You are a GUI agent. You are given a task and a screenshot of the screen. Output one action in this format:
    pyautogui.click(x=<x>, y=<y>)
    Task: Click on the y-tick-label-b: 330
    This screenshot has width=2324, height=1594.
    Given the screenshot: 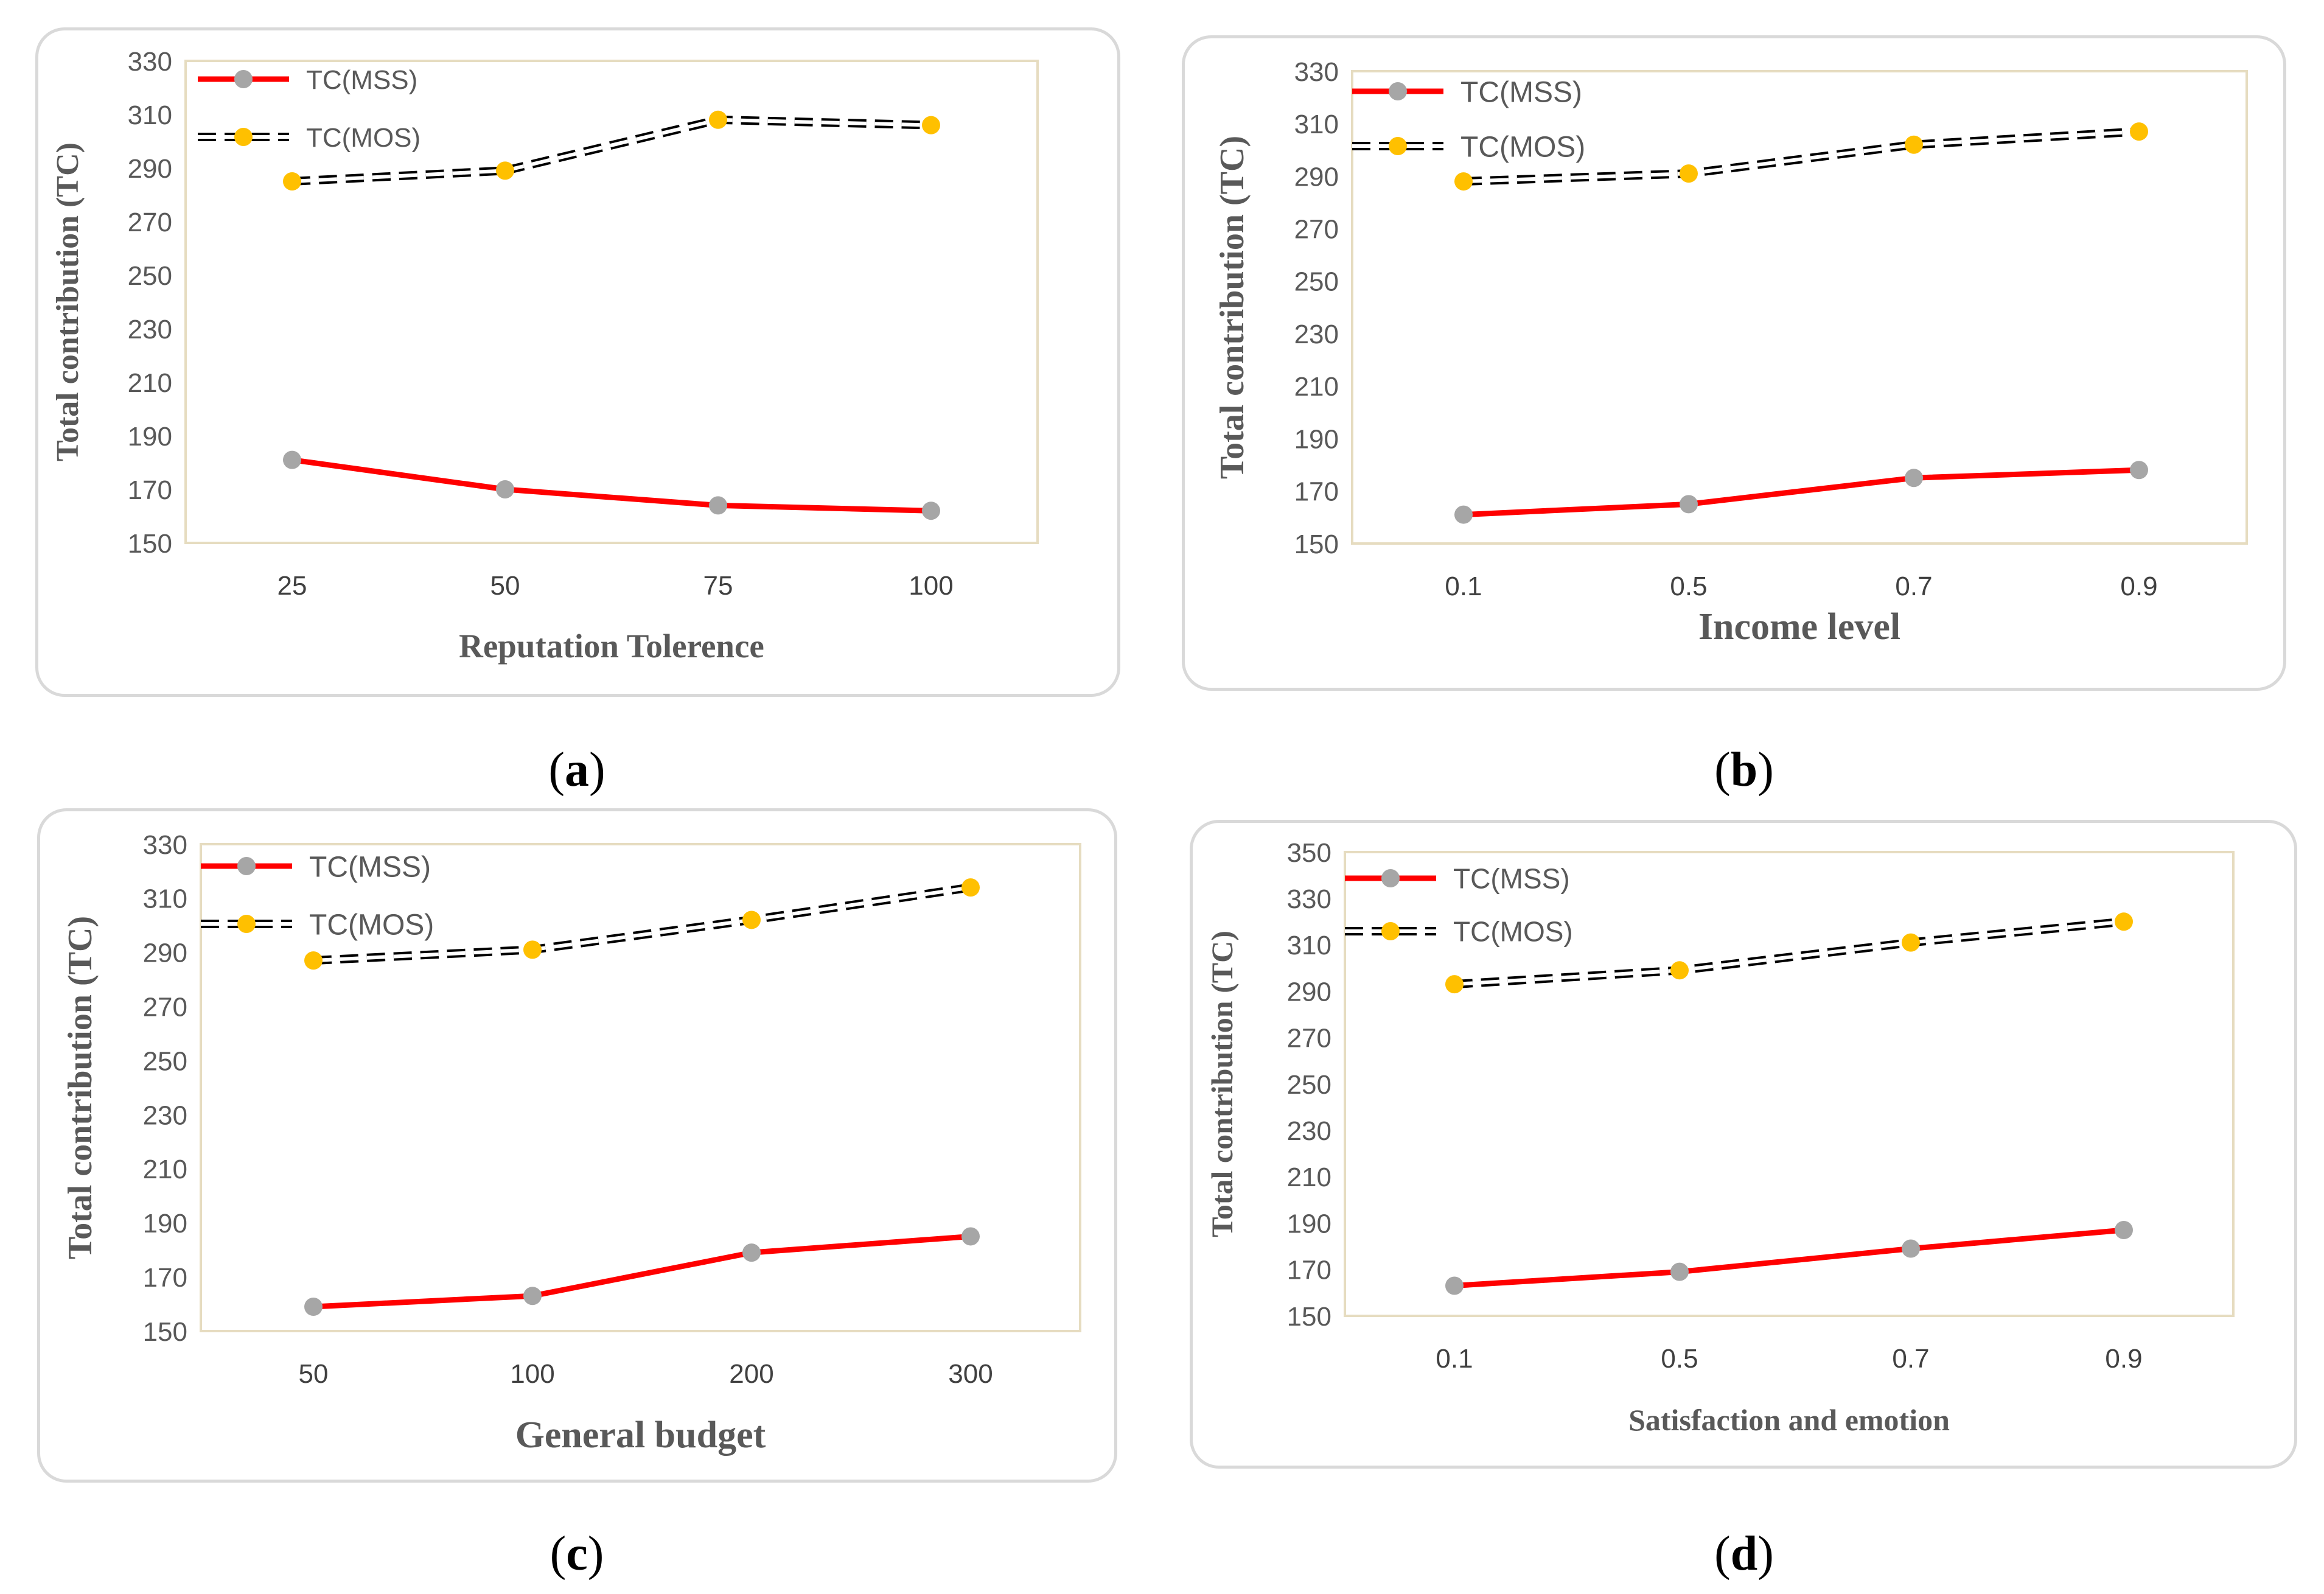 What is the action you would take?
    pyautogui.click(x=1316, y=72)
    